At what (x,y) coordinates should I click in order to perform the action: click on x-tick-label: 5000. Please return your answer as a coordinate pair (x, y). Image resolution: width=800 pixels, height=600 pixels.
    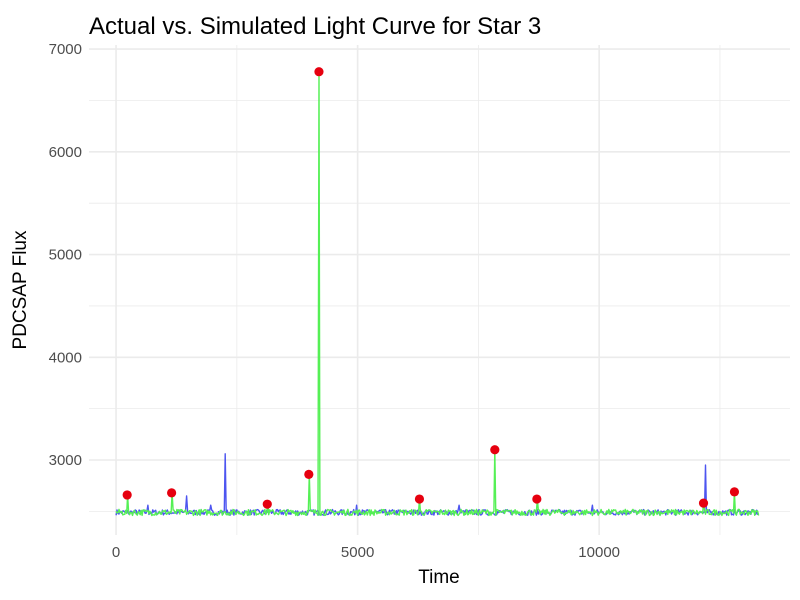
    Looking at the image, I should click on (357, 552).